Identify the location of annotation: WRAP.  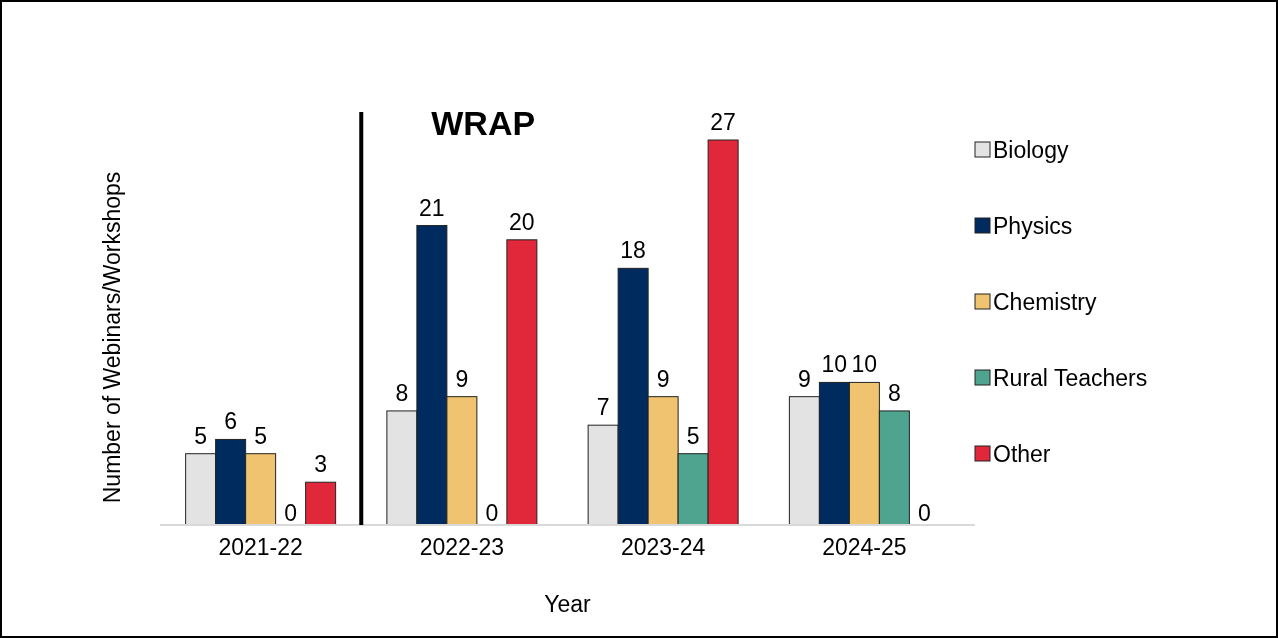
(483, 123).